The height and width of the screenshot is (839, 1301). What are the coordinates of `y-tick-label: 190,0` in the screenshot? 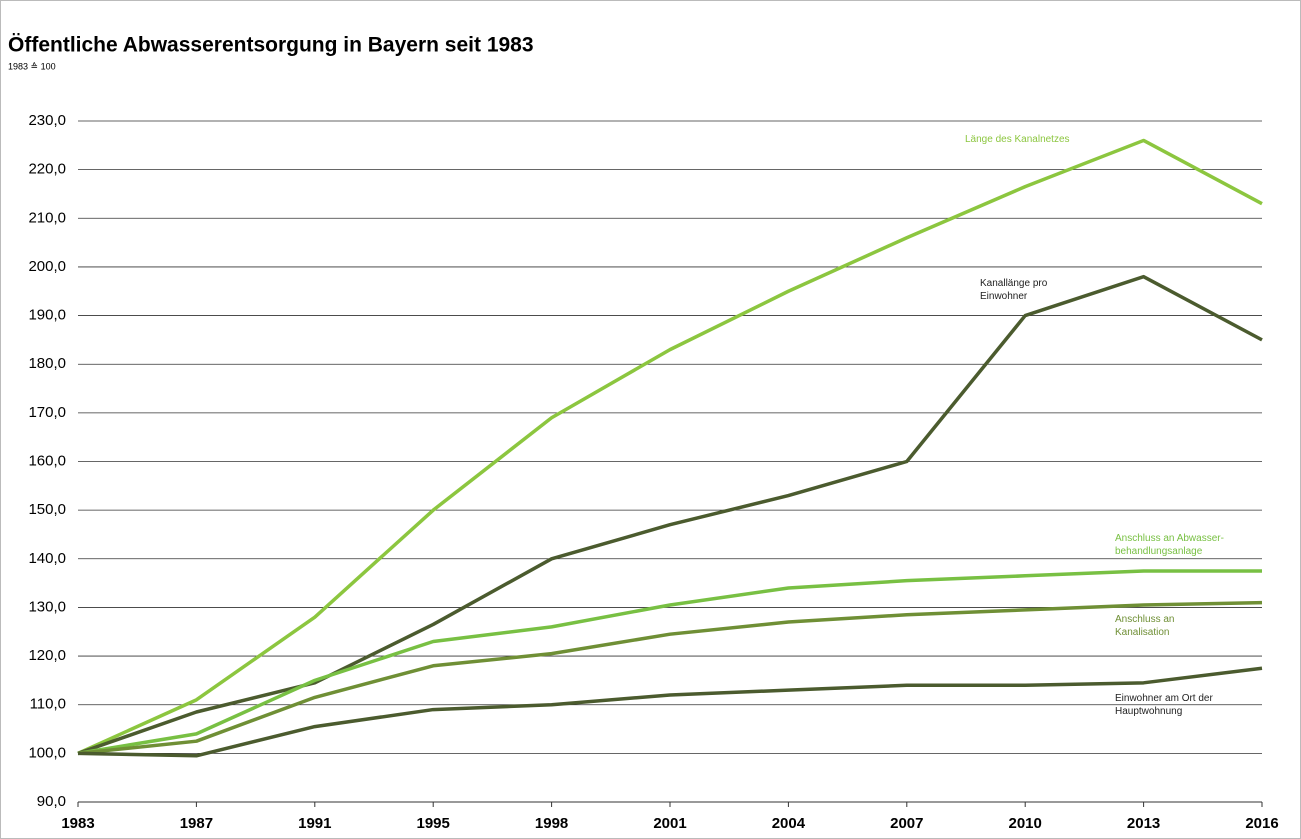 It's located at (47, 315).